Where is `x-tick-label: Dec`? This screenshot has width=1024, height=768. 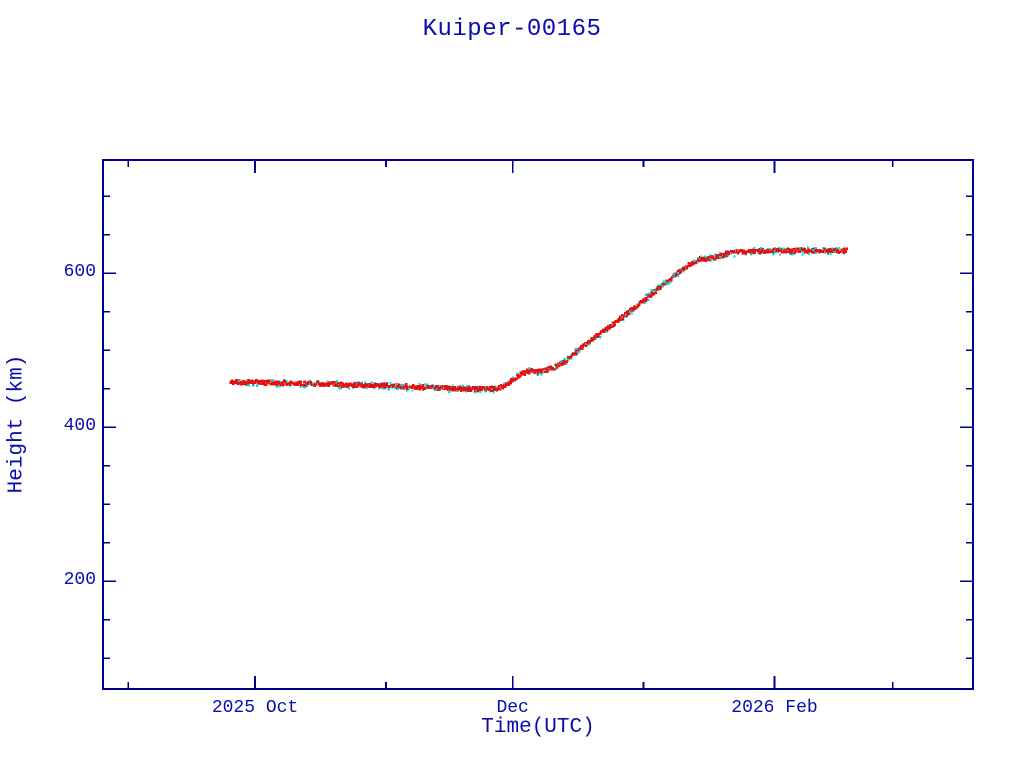 x-tick-label: Dec is located at coordinates (512, 708).